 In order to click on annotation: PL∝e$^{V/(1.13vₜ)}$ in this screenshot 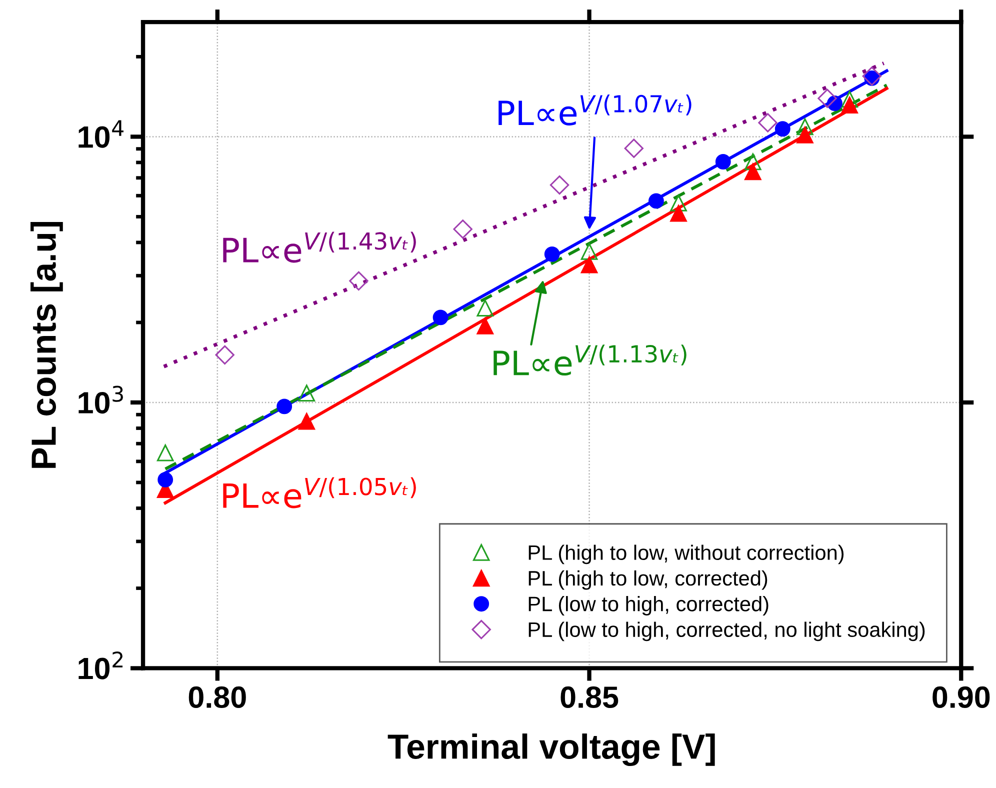, I will do `click(590, 360)`.